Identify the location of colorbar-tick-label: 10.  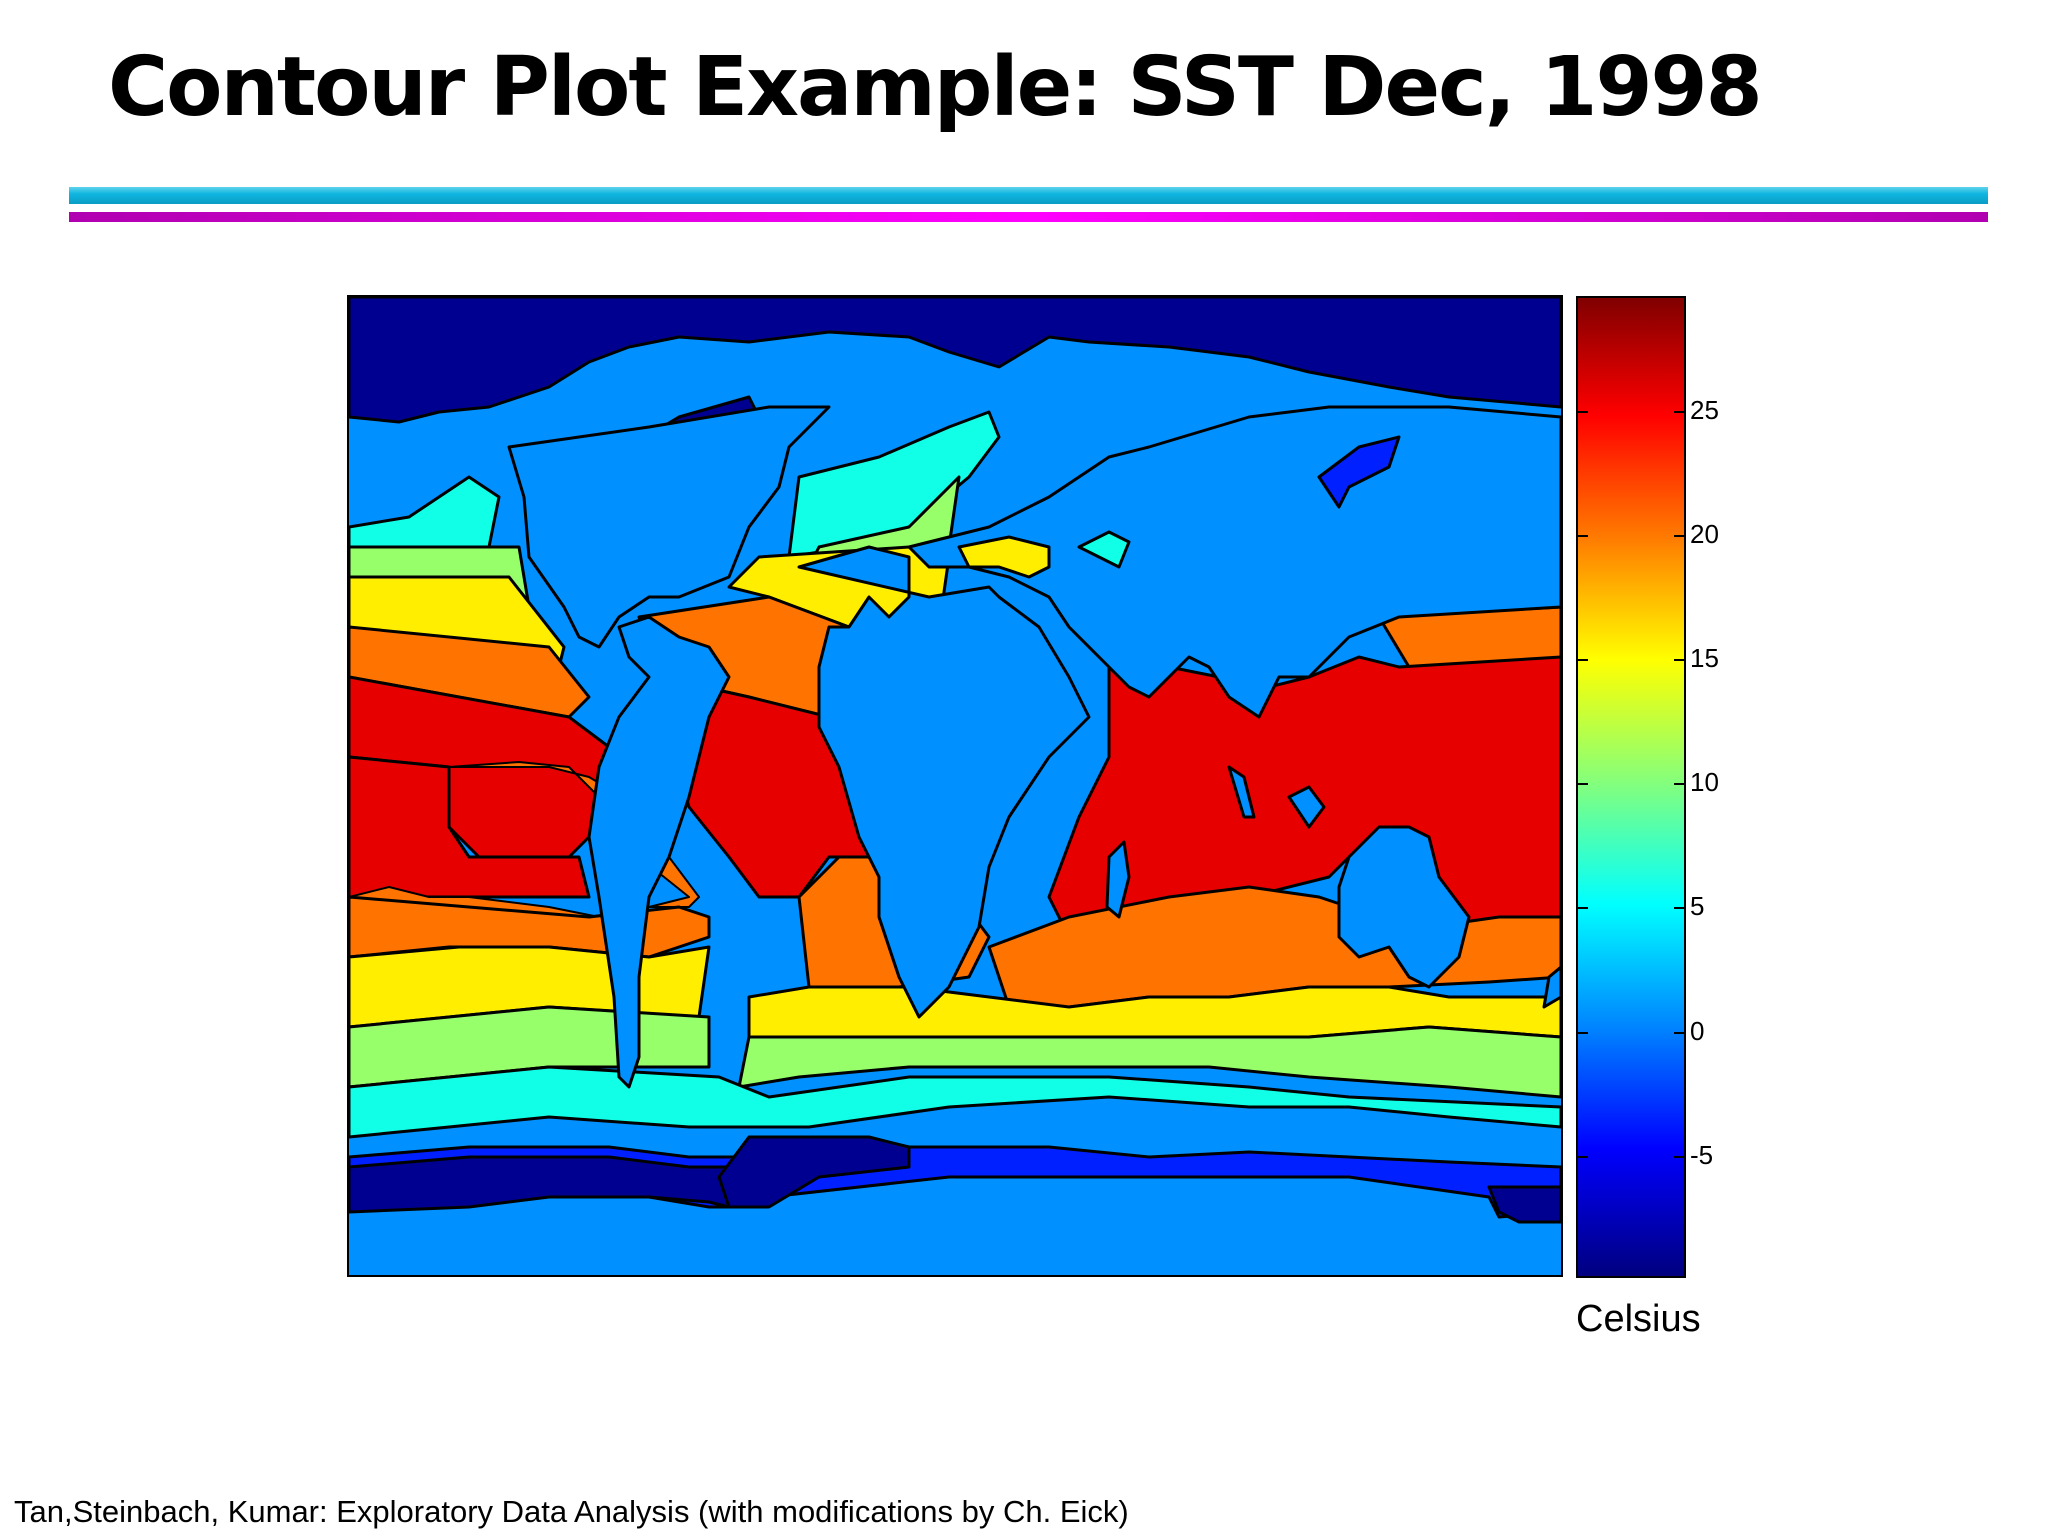
(1704, 782).